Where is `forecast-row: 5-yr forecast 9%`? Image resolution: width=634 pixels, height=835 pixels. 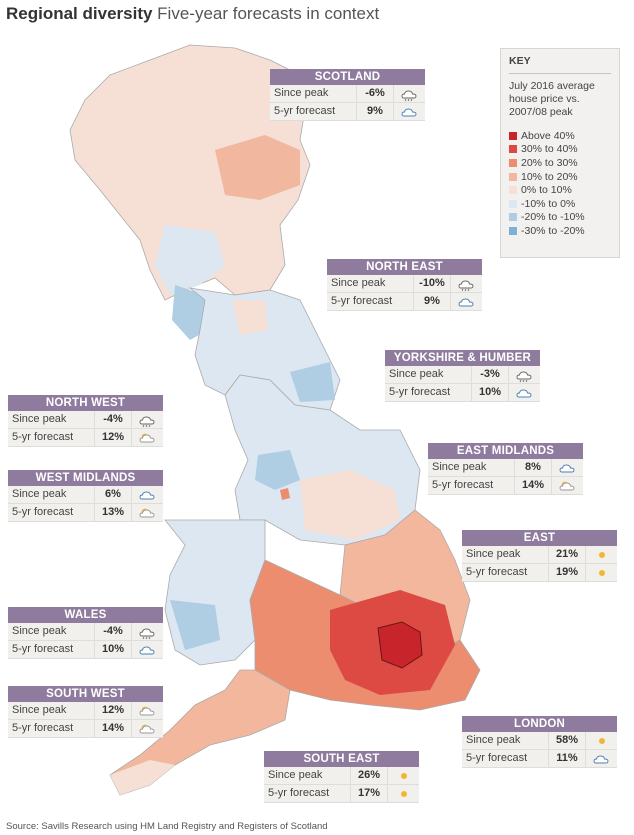
forecast-row: 5-yr forecast 9% is located at coordinates (404, 302).